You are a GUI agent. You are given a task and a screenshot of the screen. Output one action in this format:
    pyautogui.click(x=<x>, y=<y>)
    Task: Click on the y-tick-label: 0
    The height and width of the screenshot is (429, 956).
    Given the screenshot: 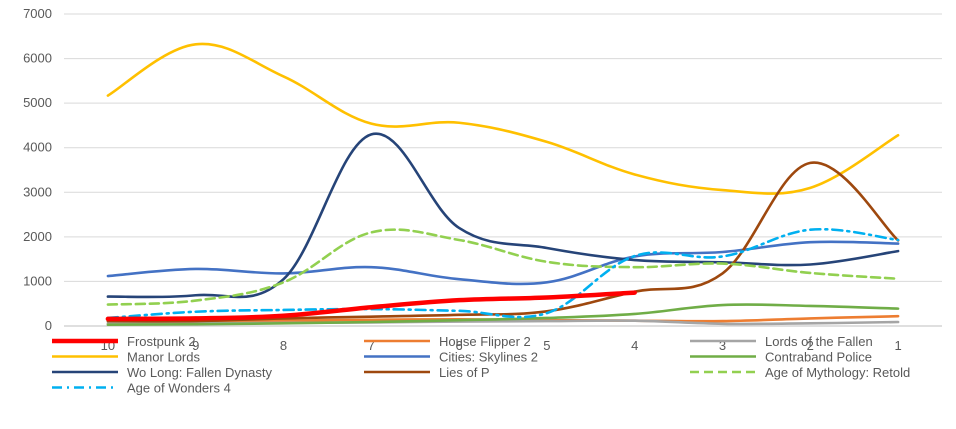 What is the action you would take?
    pyautogui.click(x=48, y=325)
    